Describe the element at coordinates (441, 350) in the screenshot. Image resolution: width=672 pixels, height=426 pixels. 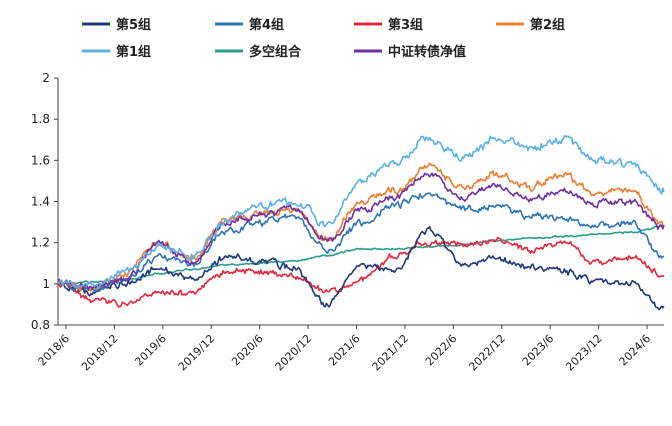
I see `x-tick-label: 2022/6` at that location.